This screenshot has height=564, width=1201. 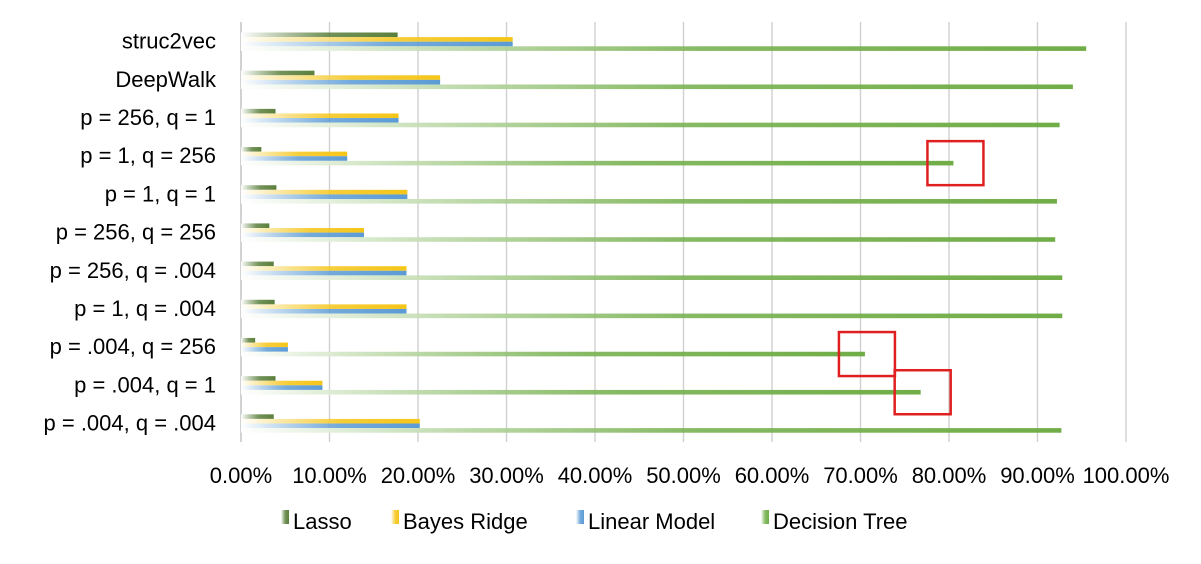 What do you see at coordinates (319, 35) in the screenshot?
I see `bar-lasso-struc2vec` at bounding box center [319, 35].